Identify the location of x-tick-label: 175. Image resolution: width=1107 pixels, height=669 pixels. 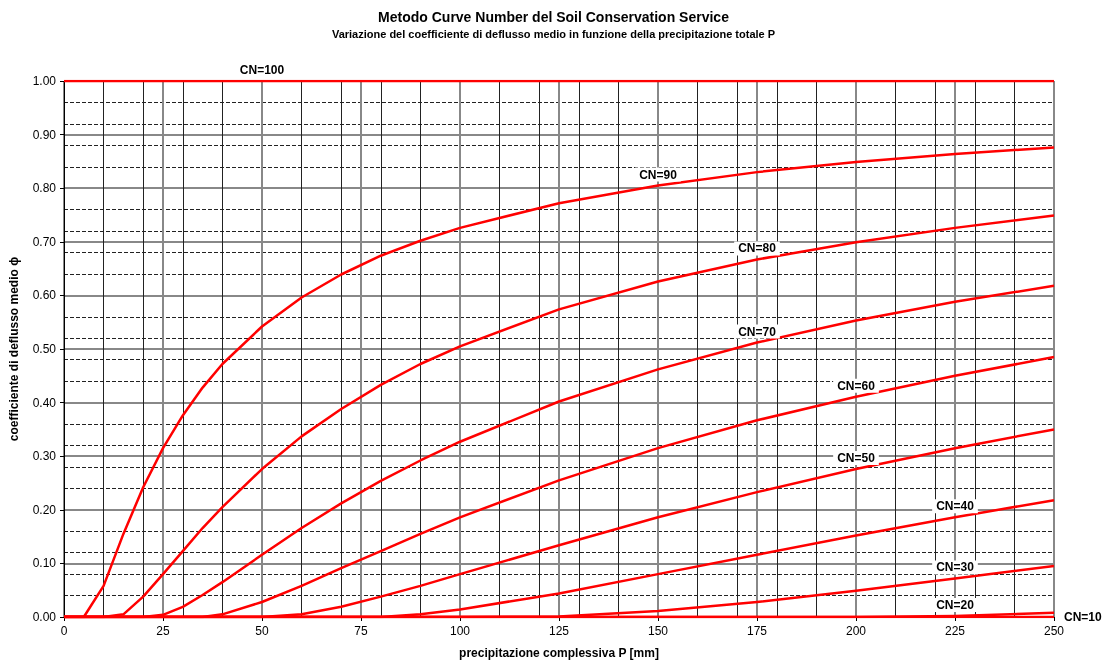
(757, 631).